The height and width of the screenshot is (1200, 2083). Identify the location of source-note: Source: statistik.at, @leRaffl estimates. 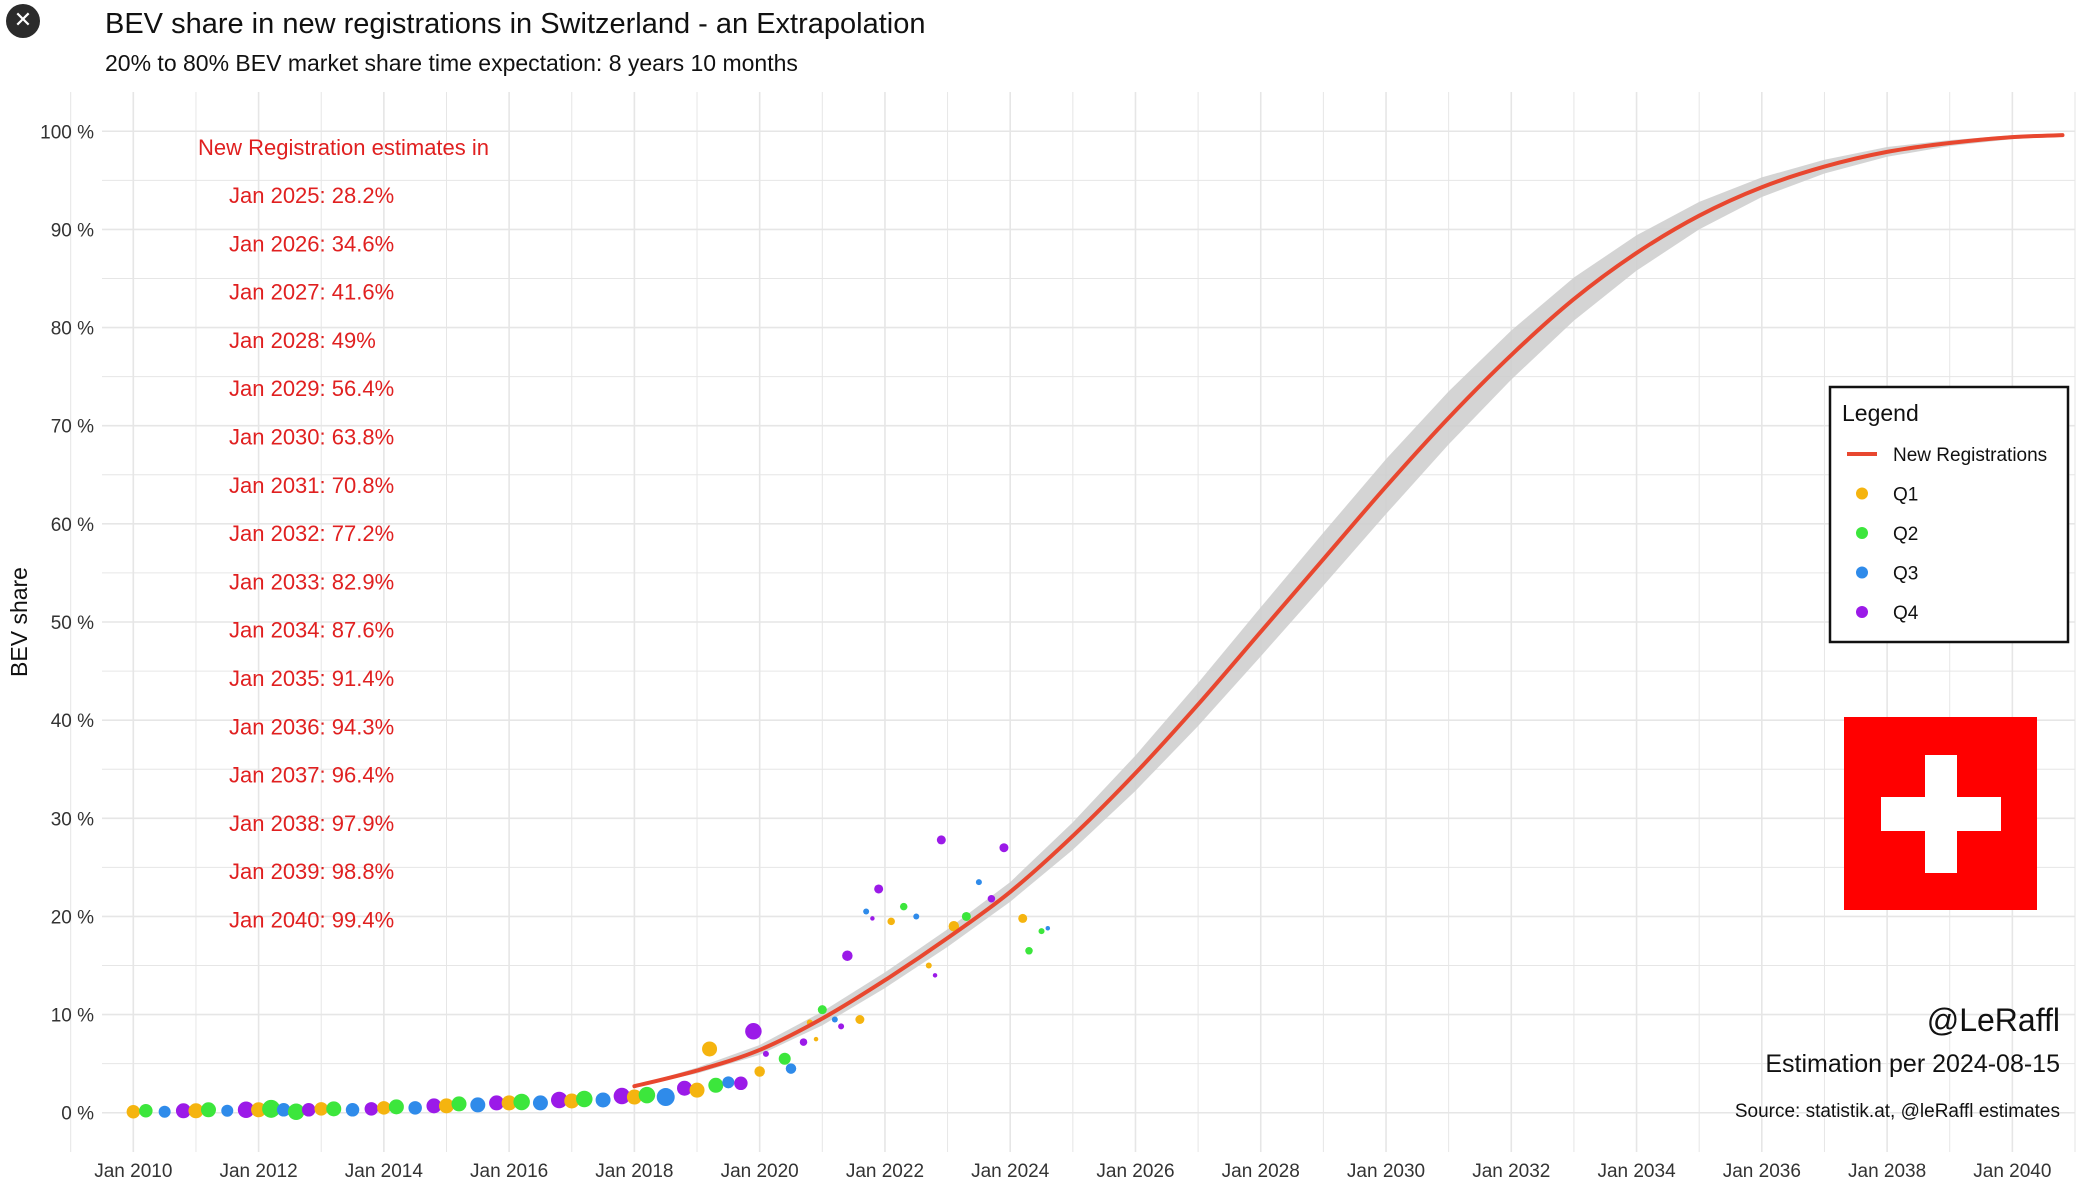
(1897, 1111).